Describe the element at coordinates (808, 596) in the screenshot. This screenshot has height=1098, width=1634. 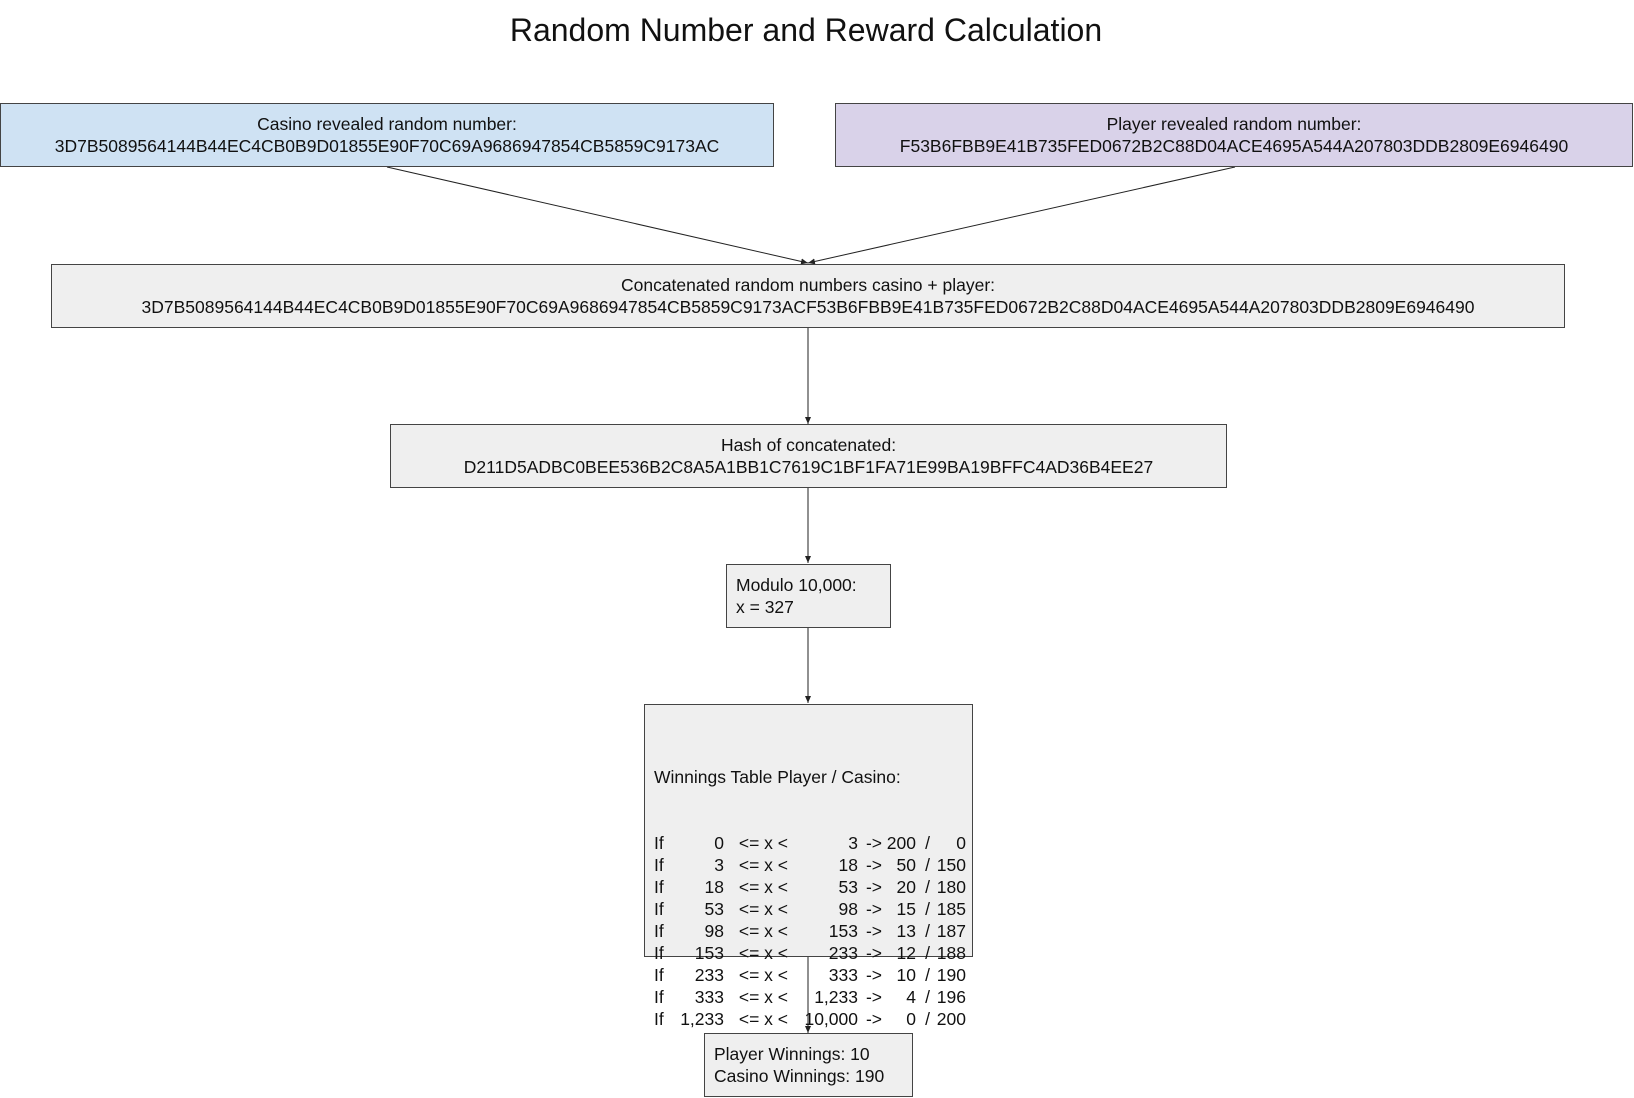
I see `modulo-box: Modulo 10,000: x = 327` at that location.